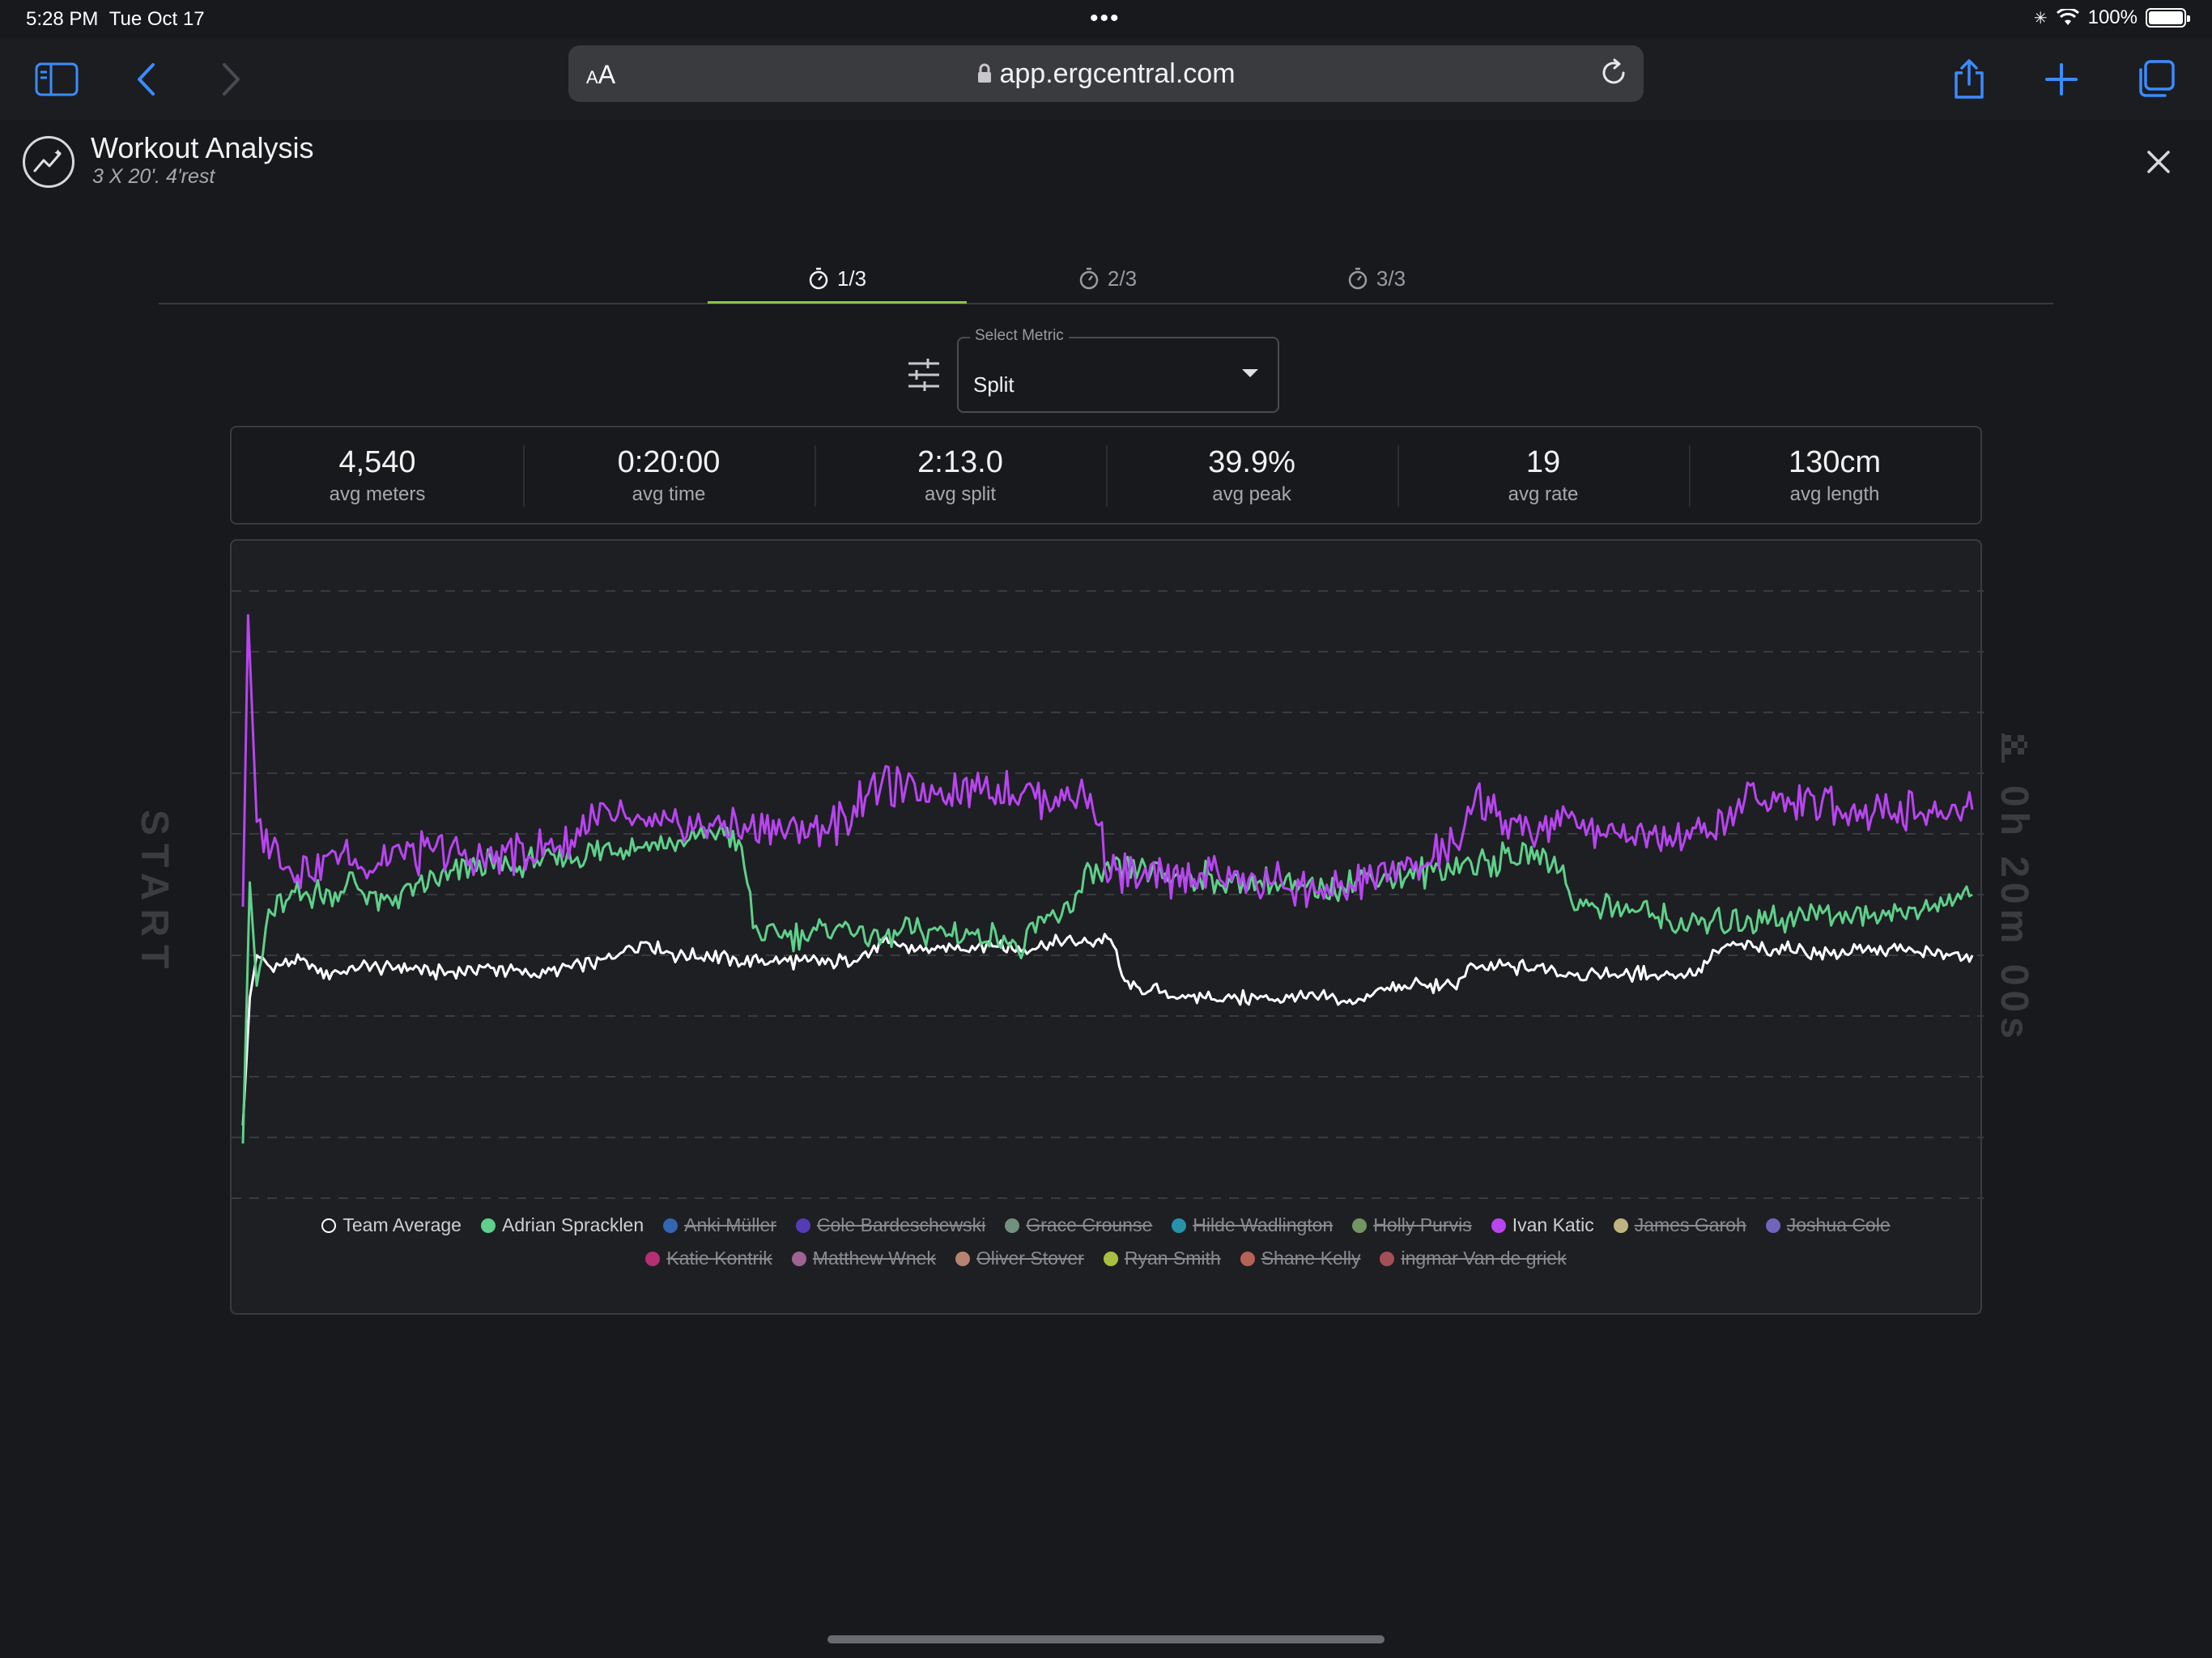 Image resolution: width=2212 pixels, height=1658 pixels. What do you see at coordinates (730, 1224) in the screenshot?
I see `legend-label: Anki Müller` at bounding box center [730, 1224].